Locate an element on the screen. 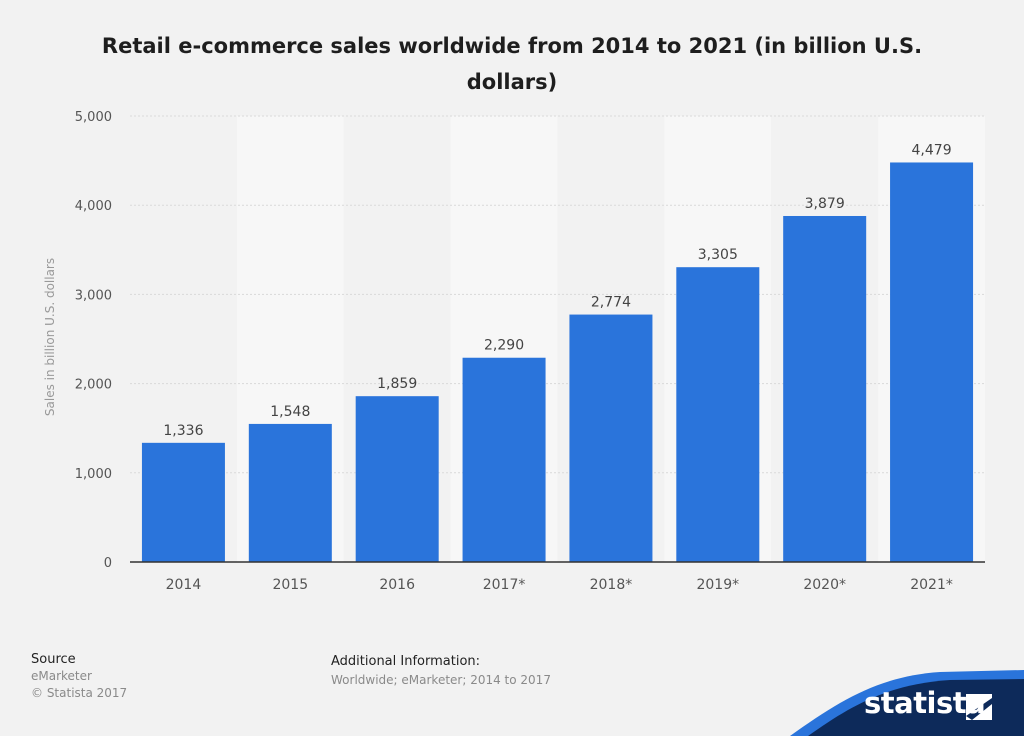 The height and width of the screenshot is (736, 1024). x-axis-ticks: 2014 2015 2016 2017* 2018* 2019* 2020* 2021* is located at coordinates (559, 585).